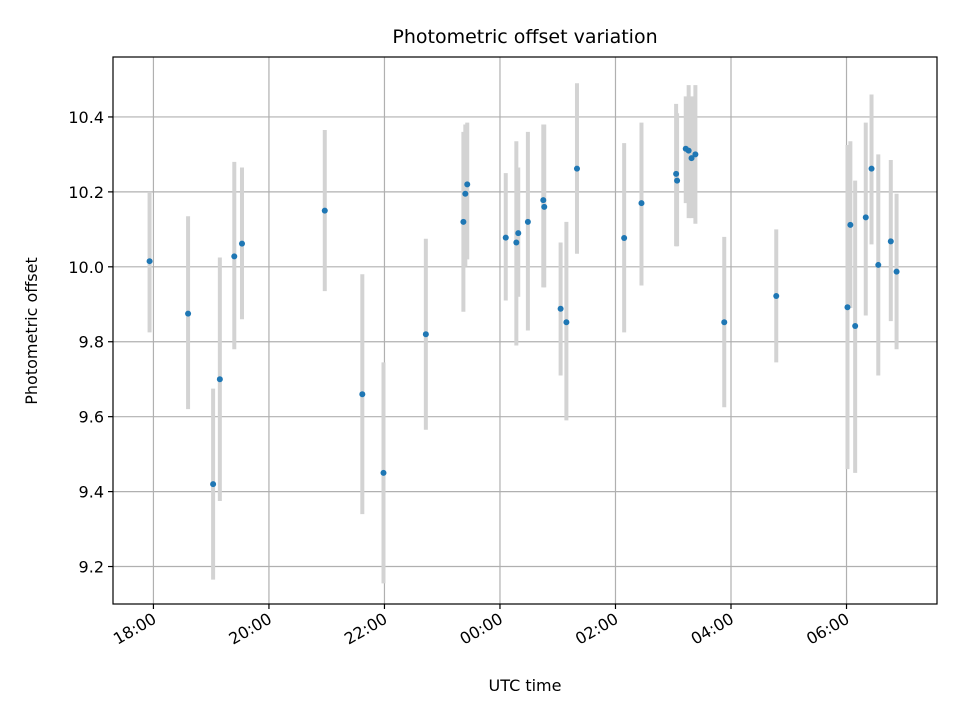  Describe the element at coordinates (86, 267) in the screenshot. I see `y-tick-label: 10.0` at that location.